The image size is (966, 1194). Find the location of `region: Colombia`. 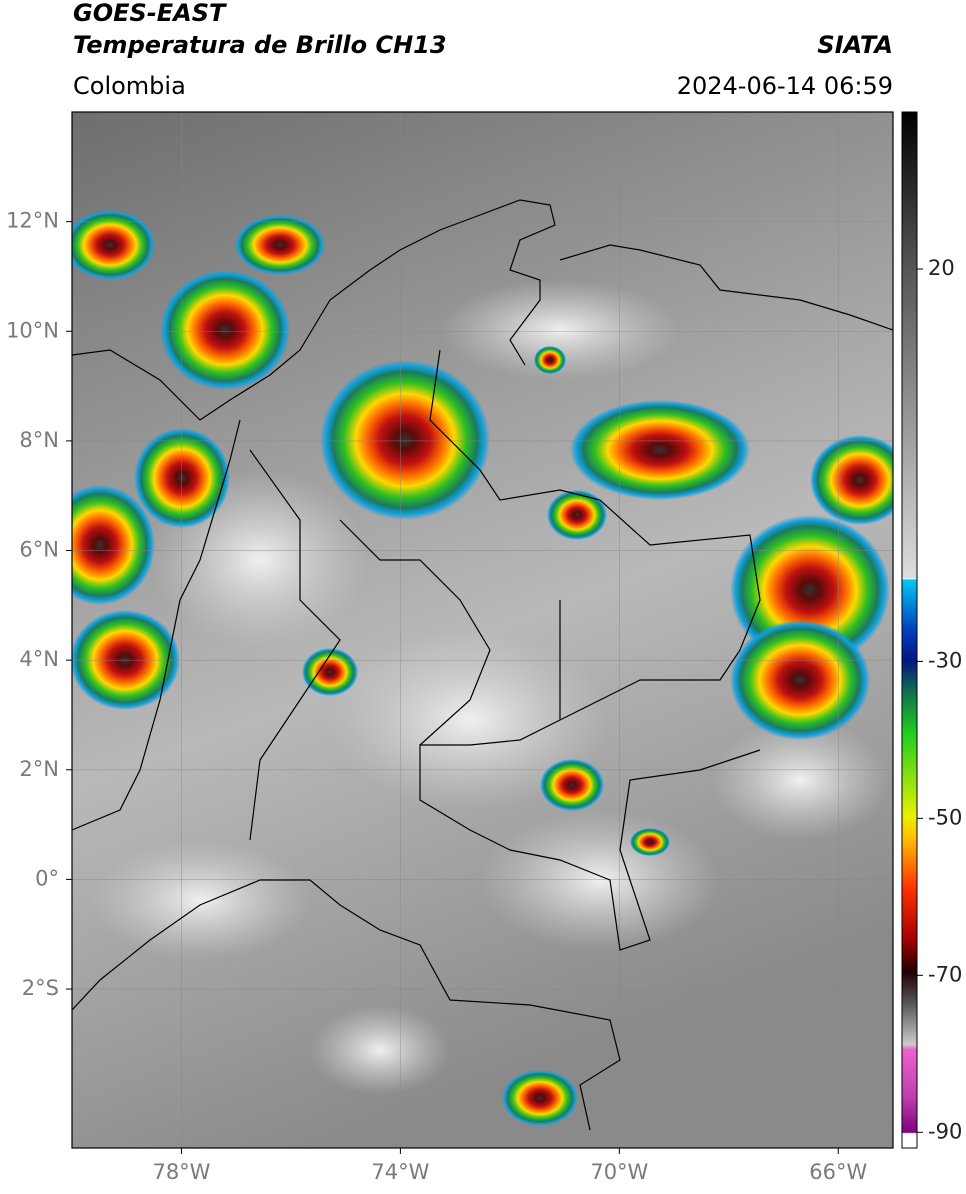

region: Colombia is located at coordinates (129, 86).